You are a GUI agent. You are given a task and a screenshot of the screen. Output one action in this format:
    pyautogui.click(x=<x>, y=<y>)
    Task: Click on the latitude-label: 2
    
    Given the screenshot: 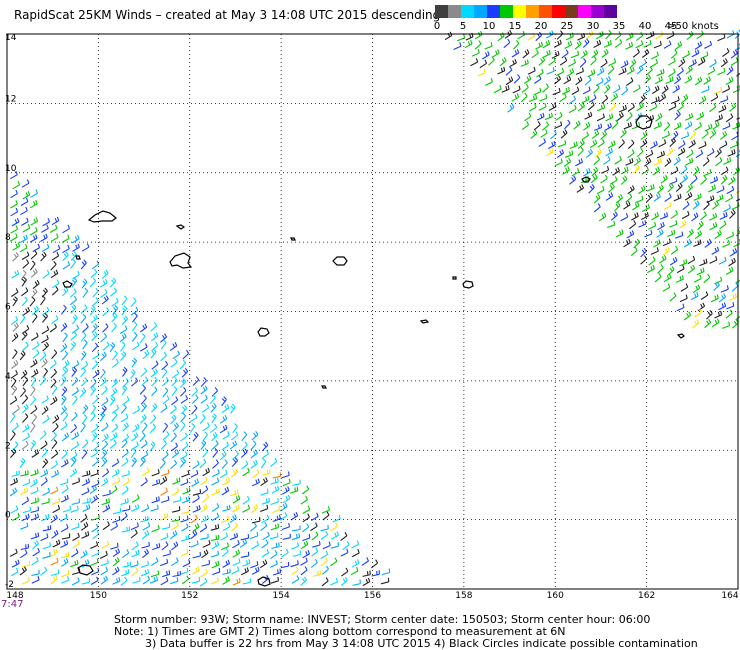 What is the action you would take?
    pyautogui.click(x=8, y=446)
    